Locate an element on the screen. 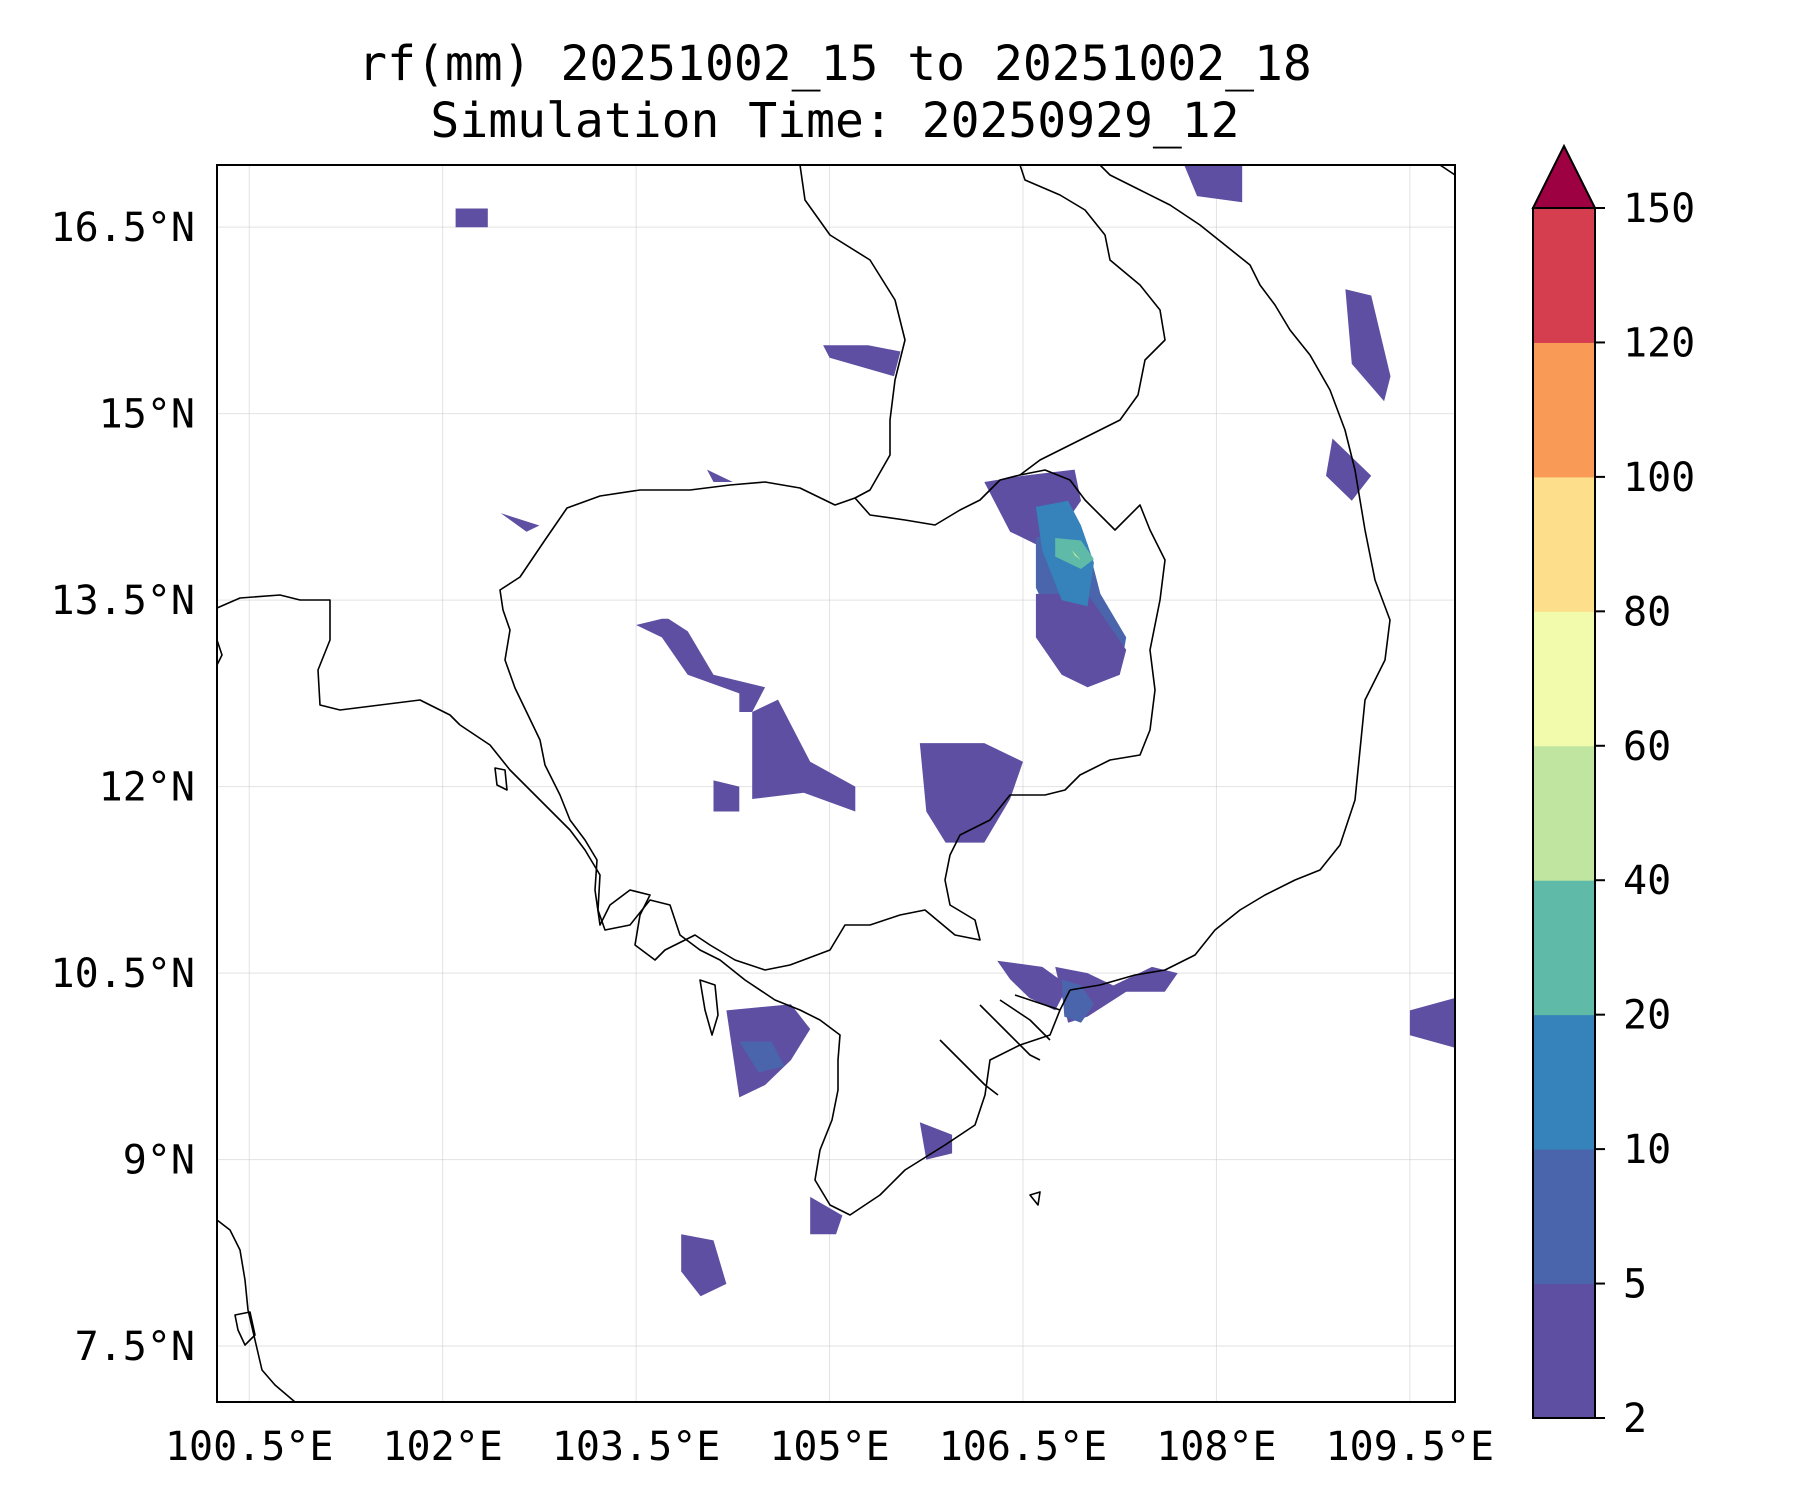  lon-tick-label: 103.5°E is located at coordinates (636, 1447).